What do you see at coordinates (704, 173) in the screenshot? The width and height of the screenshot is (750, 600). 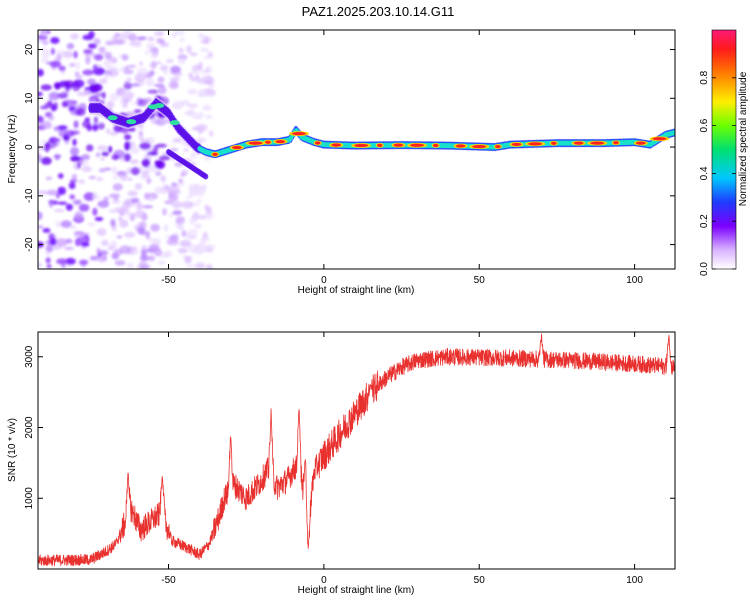 I see `colorbar-tick-label: 0.4` at bounding box center [704, 173].